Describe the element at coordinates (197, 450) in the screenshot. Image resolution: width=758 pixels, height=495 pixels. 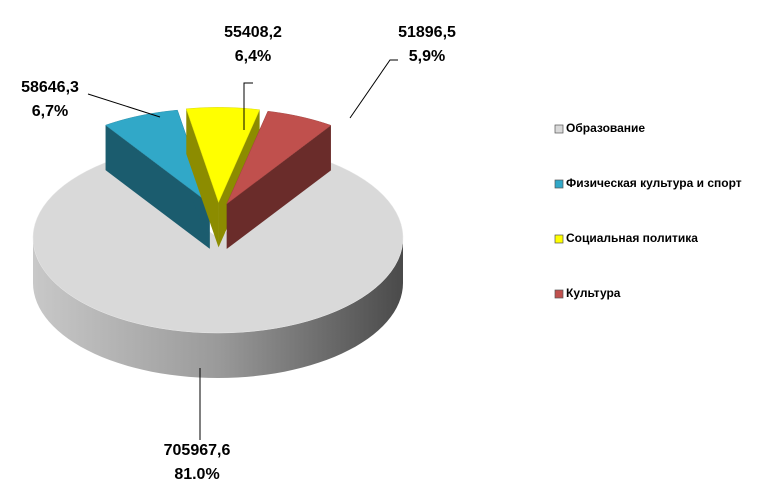
I see `value-label: 705967,6` at that location.